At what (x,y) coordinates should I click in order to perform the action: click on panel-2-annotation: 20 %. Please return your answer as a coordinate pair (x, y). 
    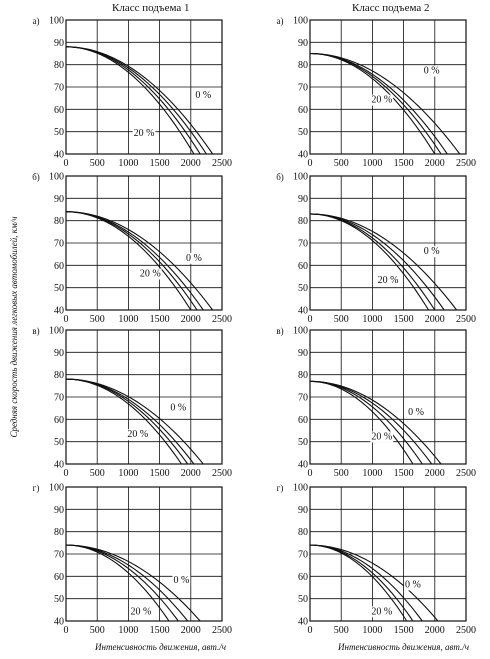
    Looking at the image, I should click on (381, 100).